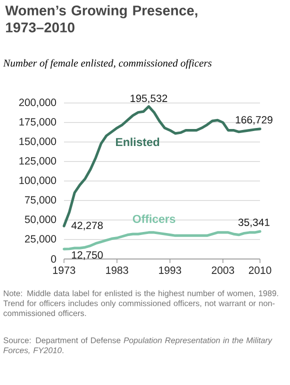  Describe the element at coordinates (107, 64) in the screenshot. I see `chart-subtitle: Number of female enlisted, commissioned officers` at that location.